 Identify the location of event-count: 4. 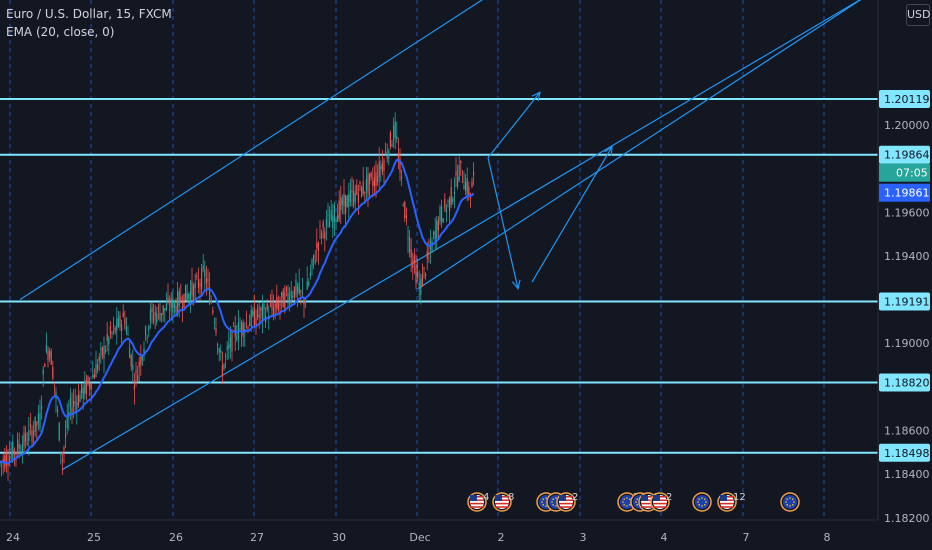
(486, 497).